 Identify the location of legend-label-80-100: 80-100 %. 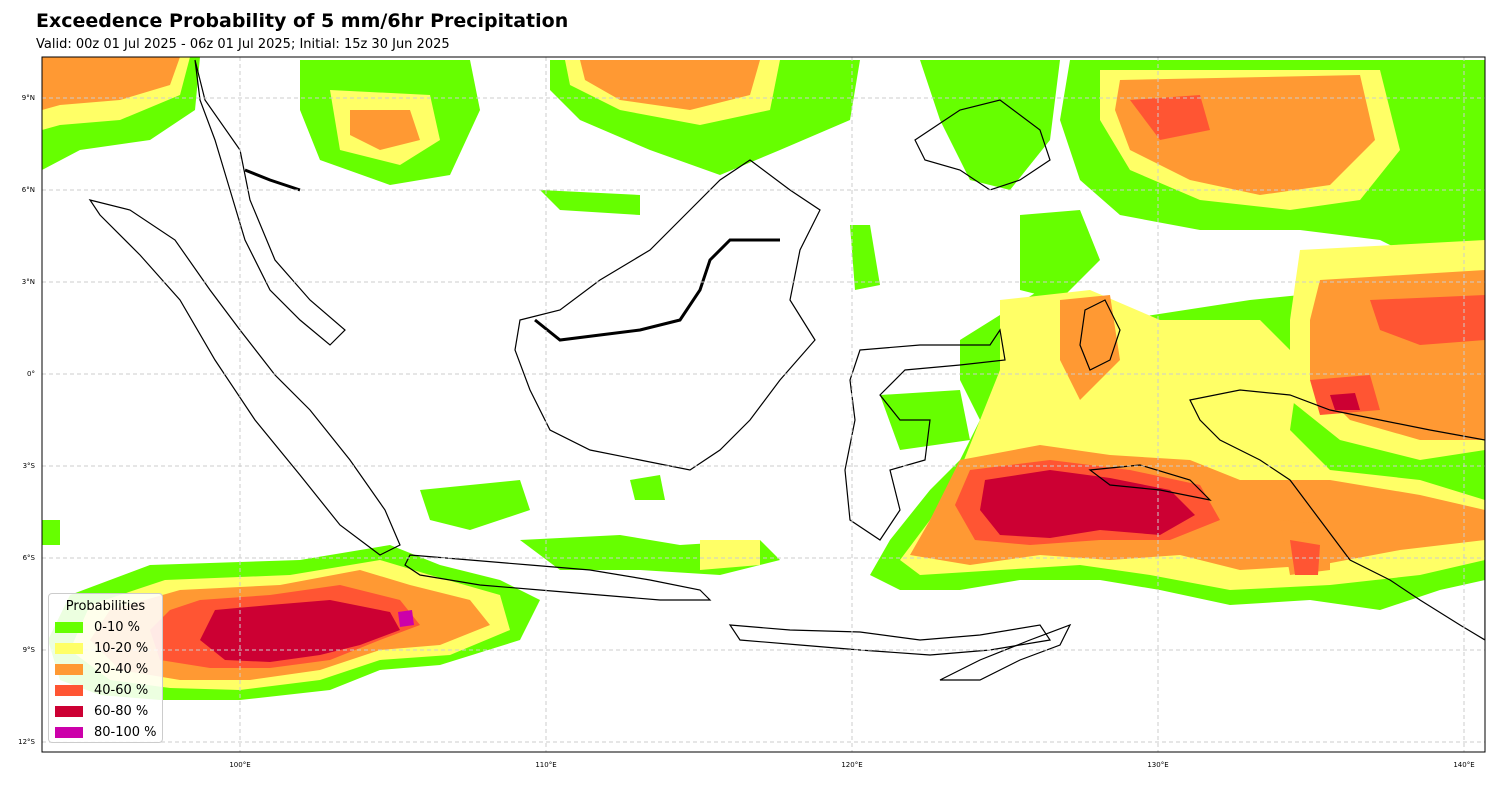
(125, 732).